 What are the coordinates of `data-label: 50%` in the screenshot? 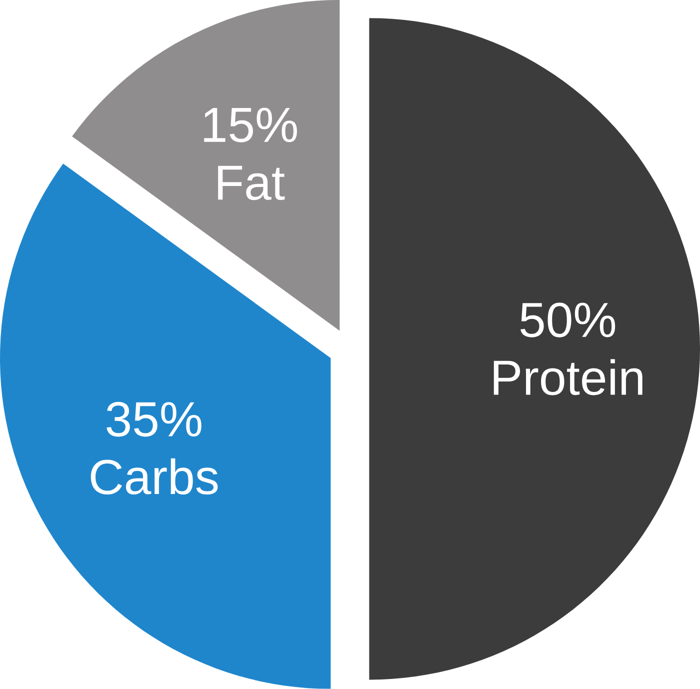 It's located at (568, 320).